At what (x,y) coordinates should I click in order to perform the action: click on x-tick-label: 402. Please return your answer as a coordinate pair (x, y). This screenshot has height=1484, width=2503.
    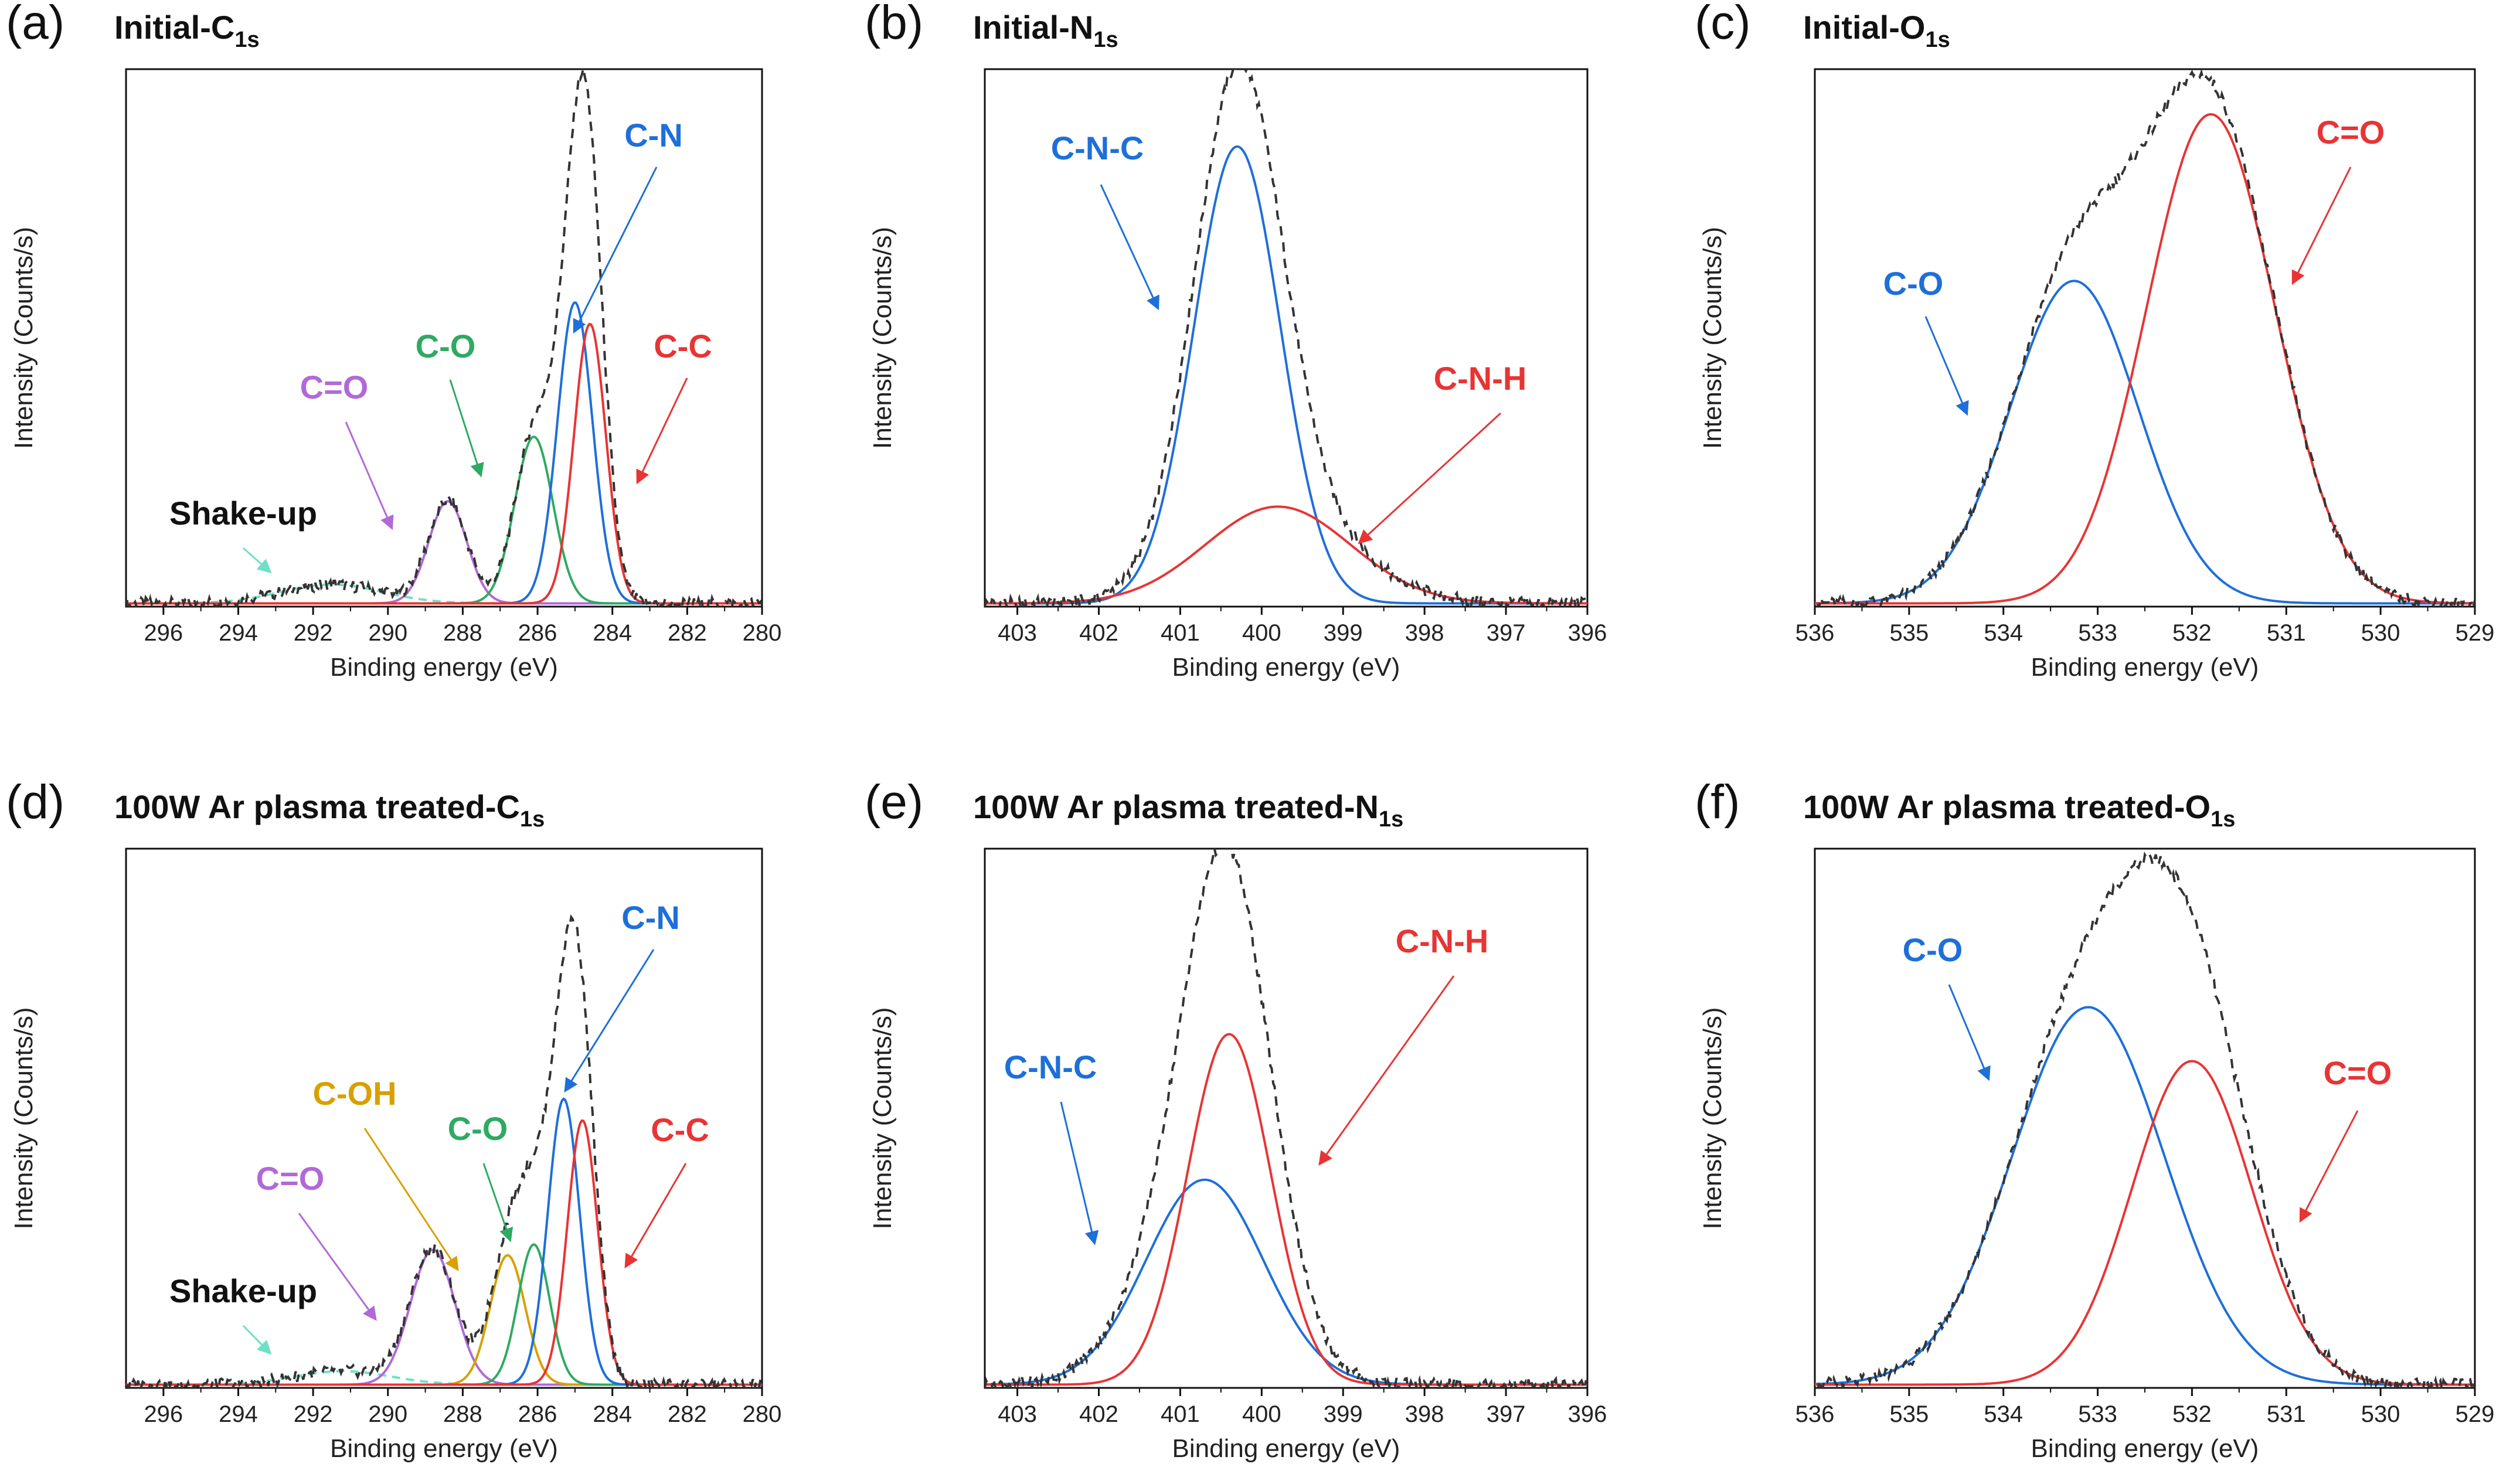
    Looking at the image, I should click on (1098, 1414).